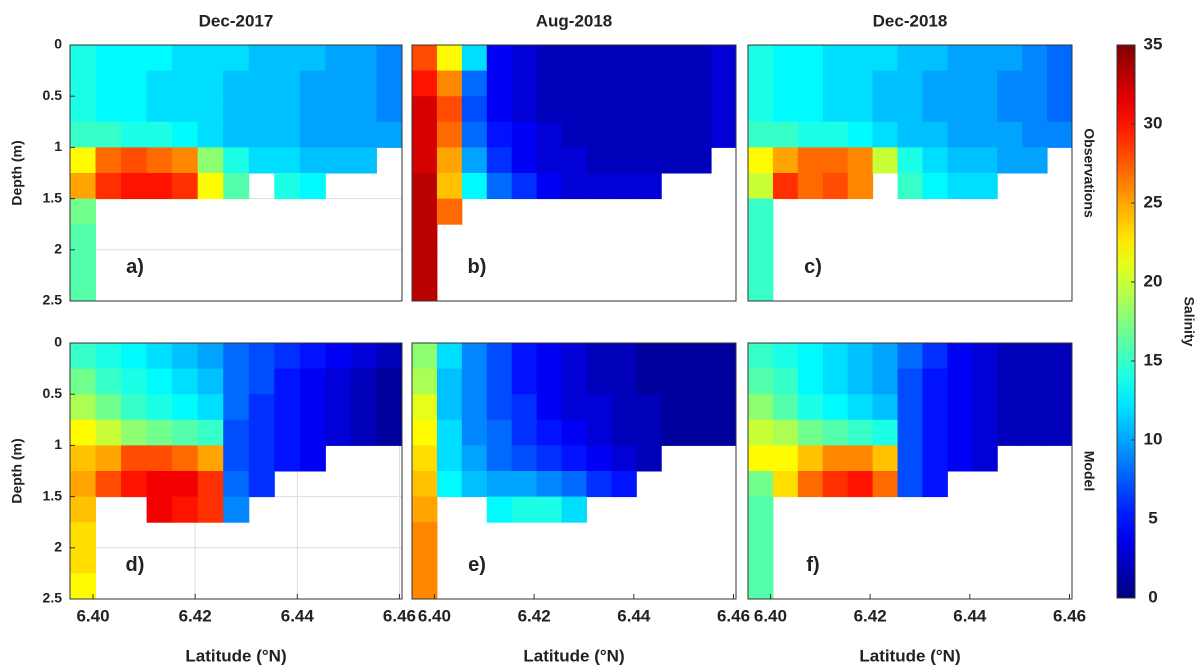 This screenshot has width=1204, height=670. Describe the element at coordinates (58, 547) in the screenshot. I see `y-tick-label: 2` at that location.